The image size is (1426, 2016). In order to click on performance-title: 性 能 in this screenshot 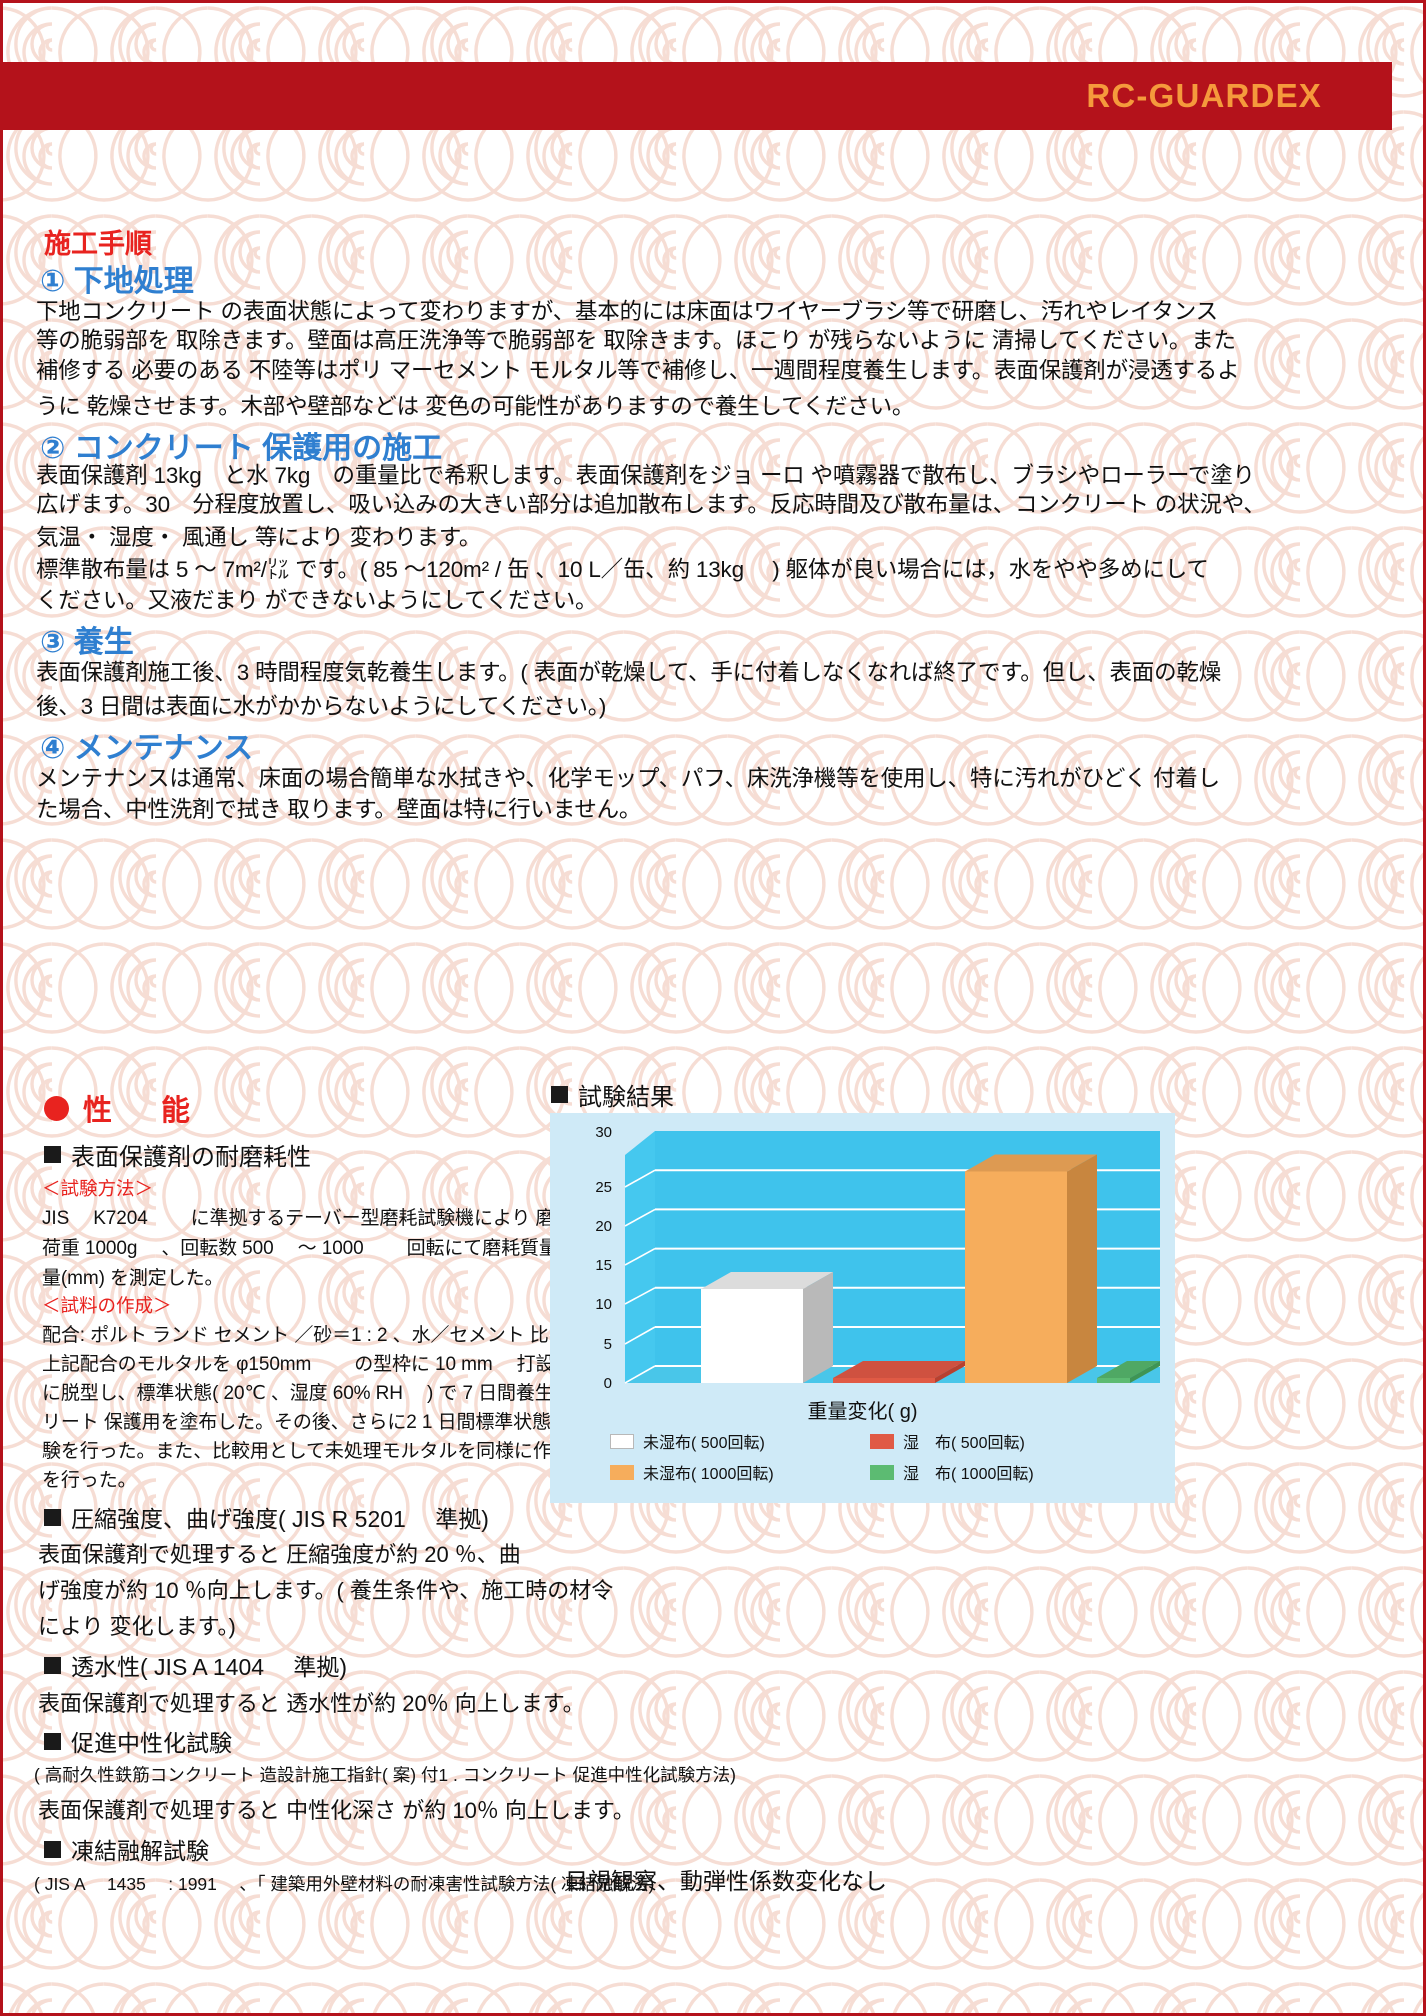, I will do `click(142, 1111)`.